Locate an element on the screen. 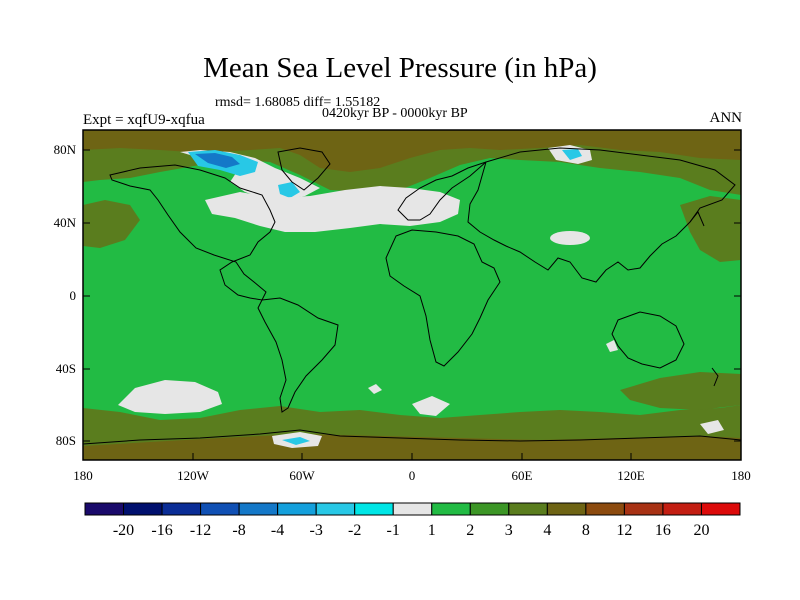 The image size is (800, 600). colorbar-label-12: 8 is located at coordinates (585, 530).